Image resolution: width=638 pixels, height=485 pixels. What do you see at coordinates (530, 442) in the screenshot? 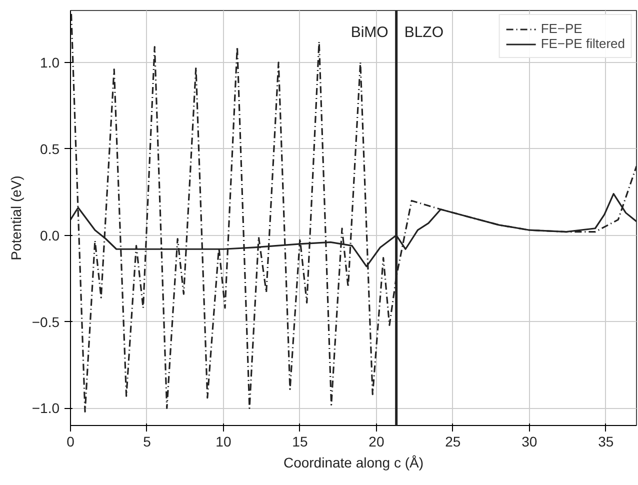
I see `x-tick-label: 30` at bounding box center [530, 442].